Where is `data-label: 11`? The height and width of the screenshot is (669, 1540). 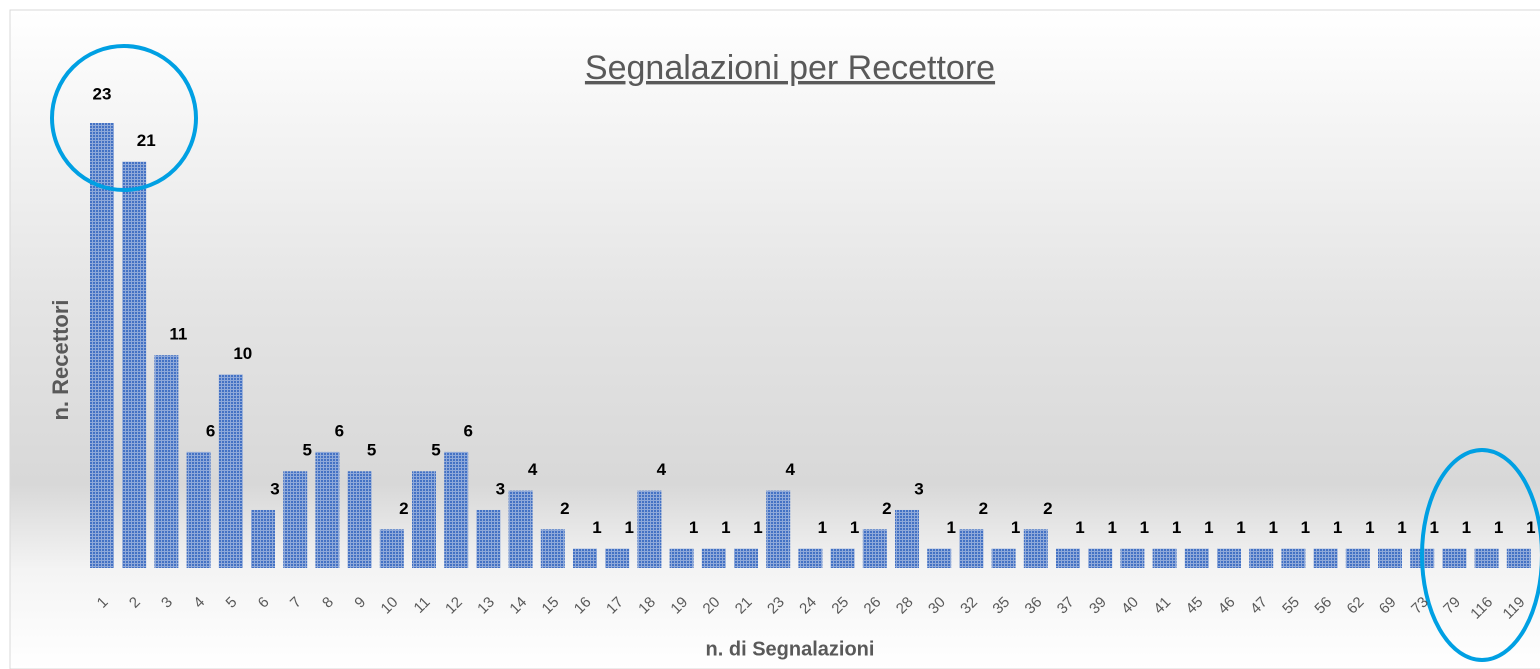
data-label: 11 is located at coordinates (178, 334).